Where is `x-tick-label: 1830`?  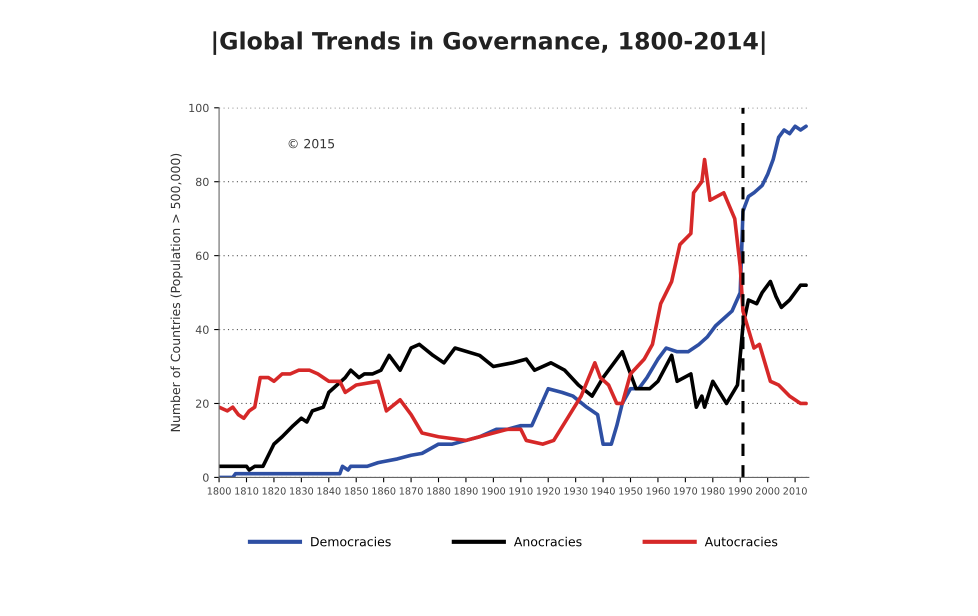
x-tick-label: 1830 is located at coordinates (302, 491).